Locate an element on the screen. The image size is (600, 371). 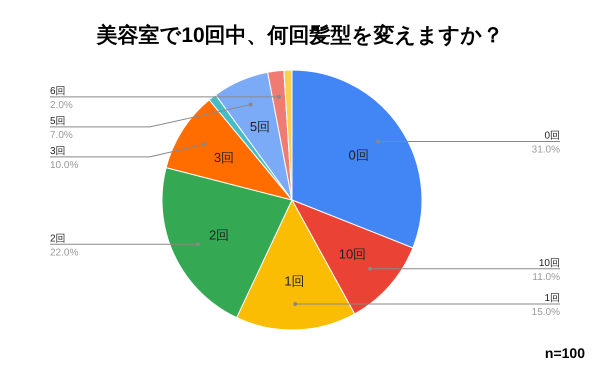
data-label: 10.0% is located at coordinates (64, 165).